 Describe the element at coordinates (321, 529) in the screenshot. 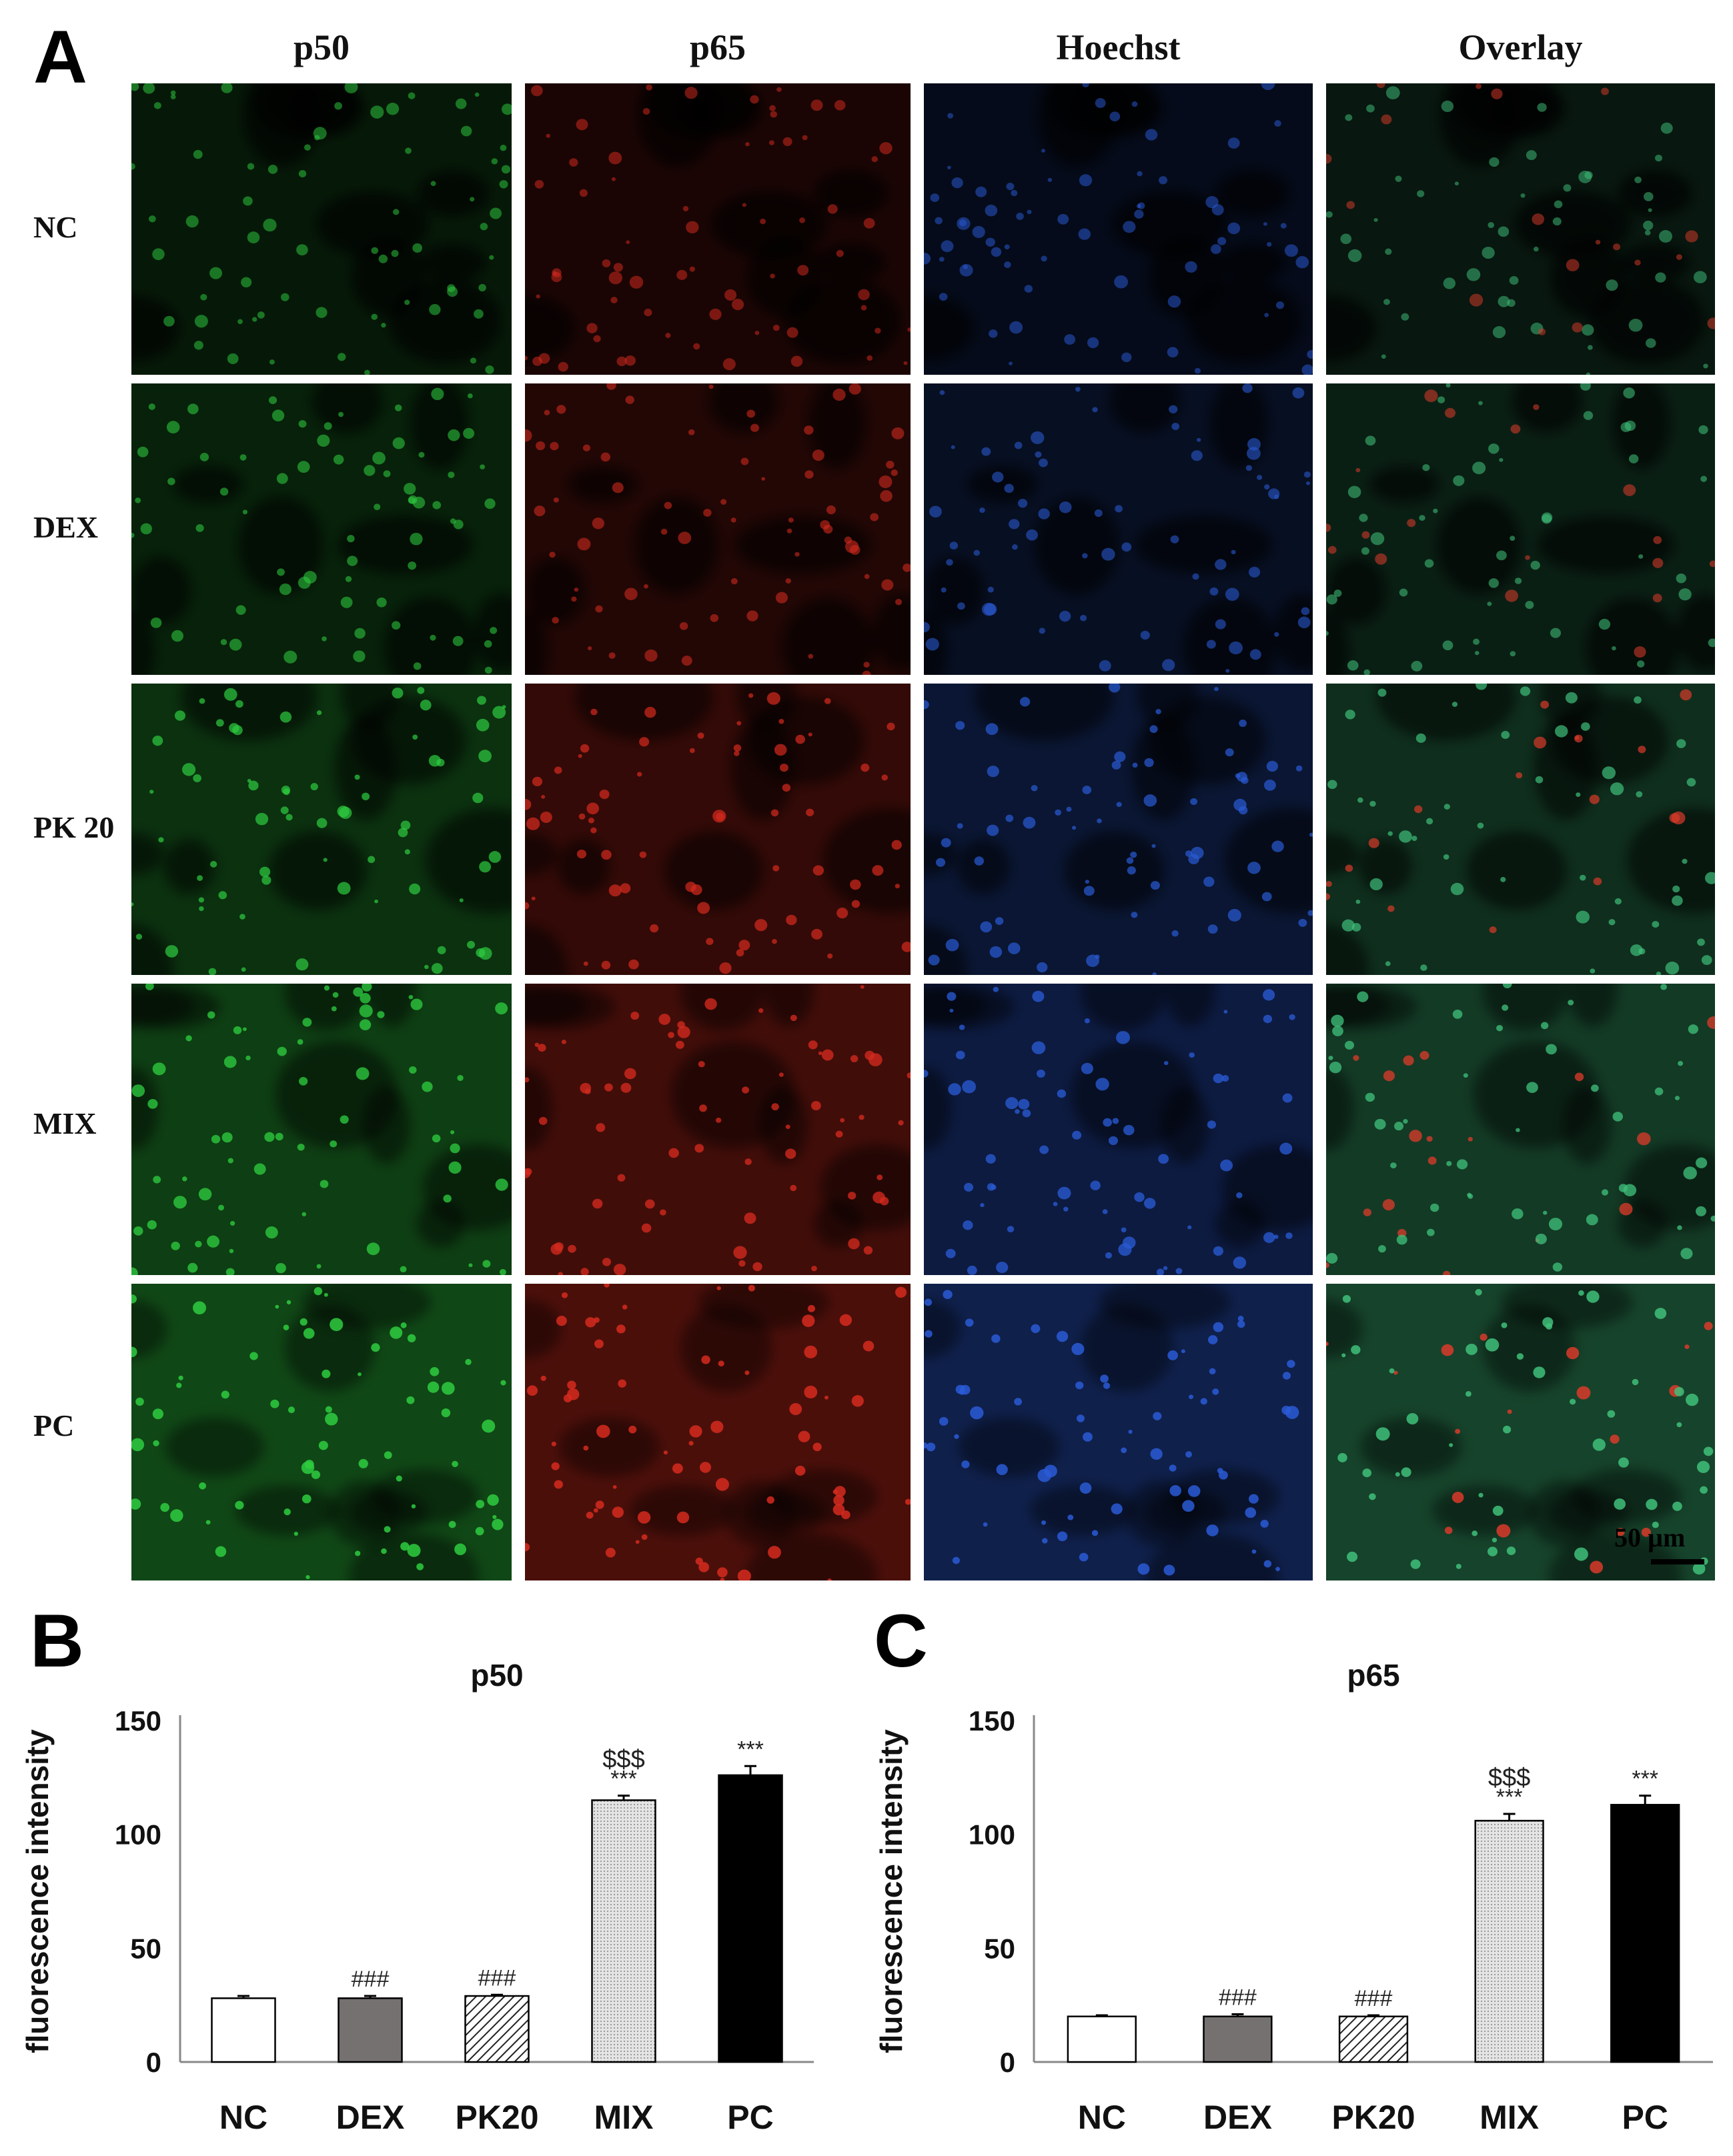

I see `micrograph-dex-p50` at that location.